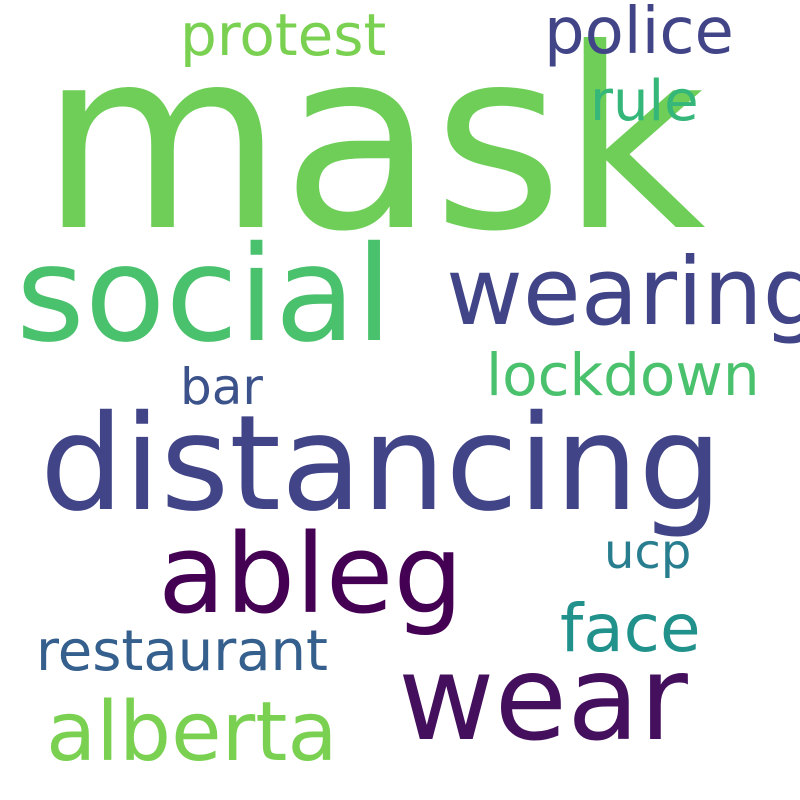  What do you see at coordinates (204, 295) in the screenshot?
I see `word-social: social` at bounding box center [204, 295].